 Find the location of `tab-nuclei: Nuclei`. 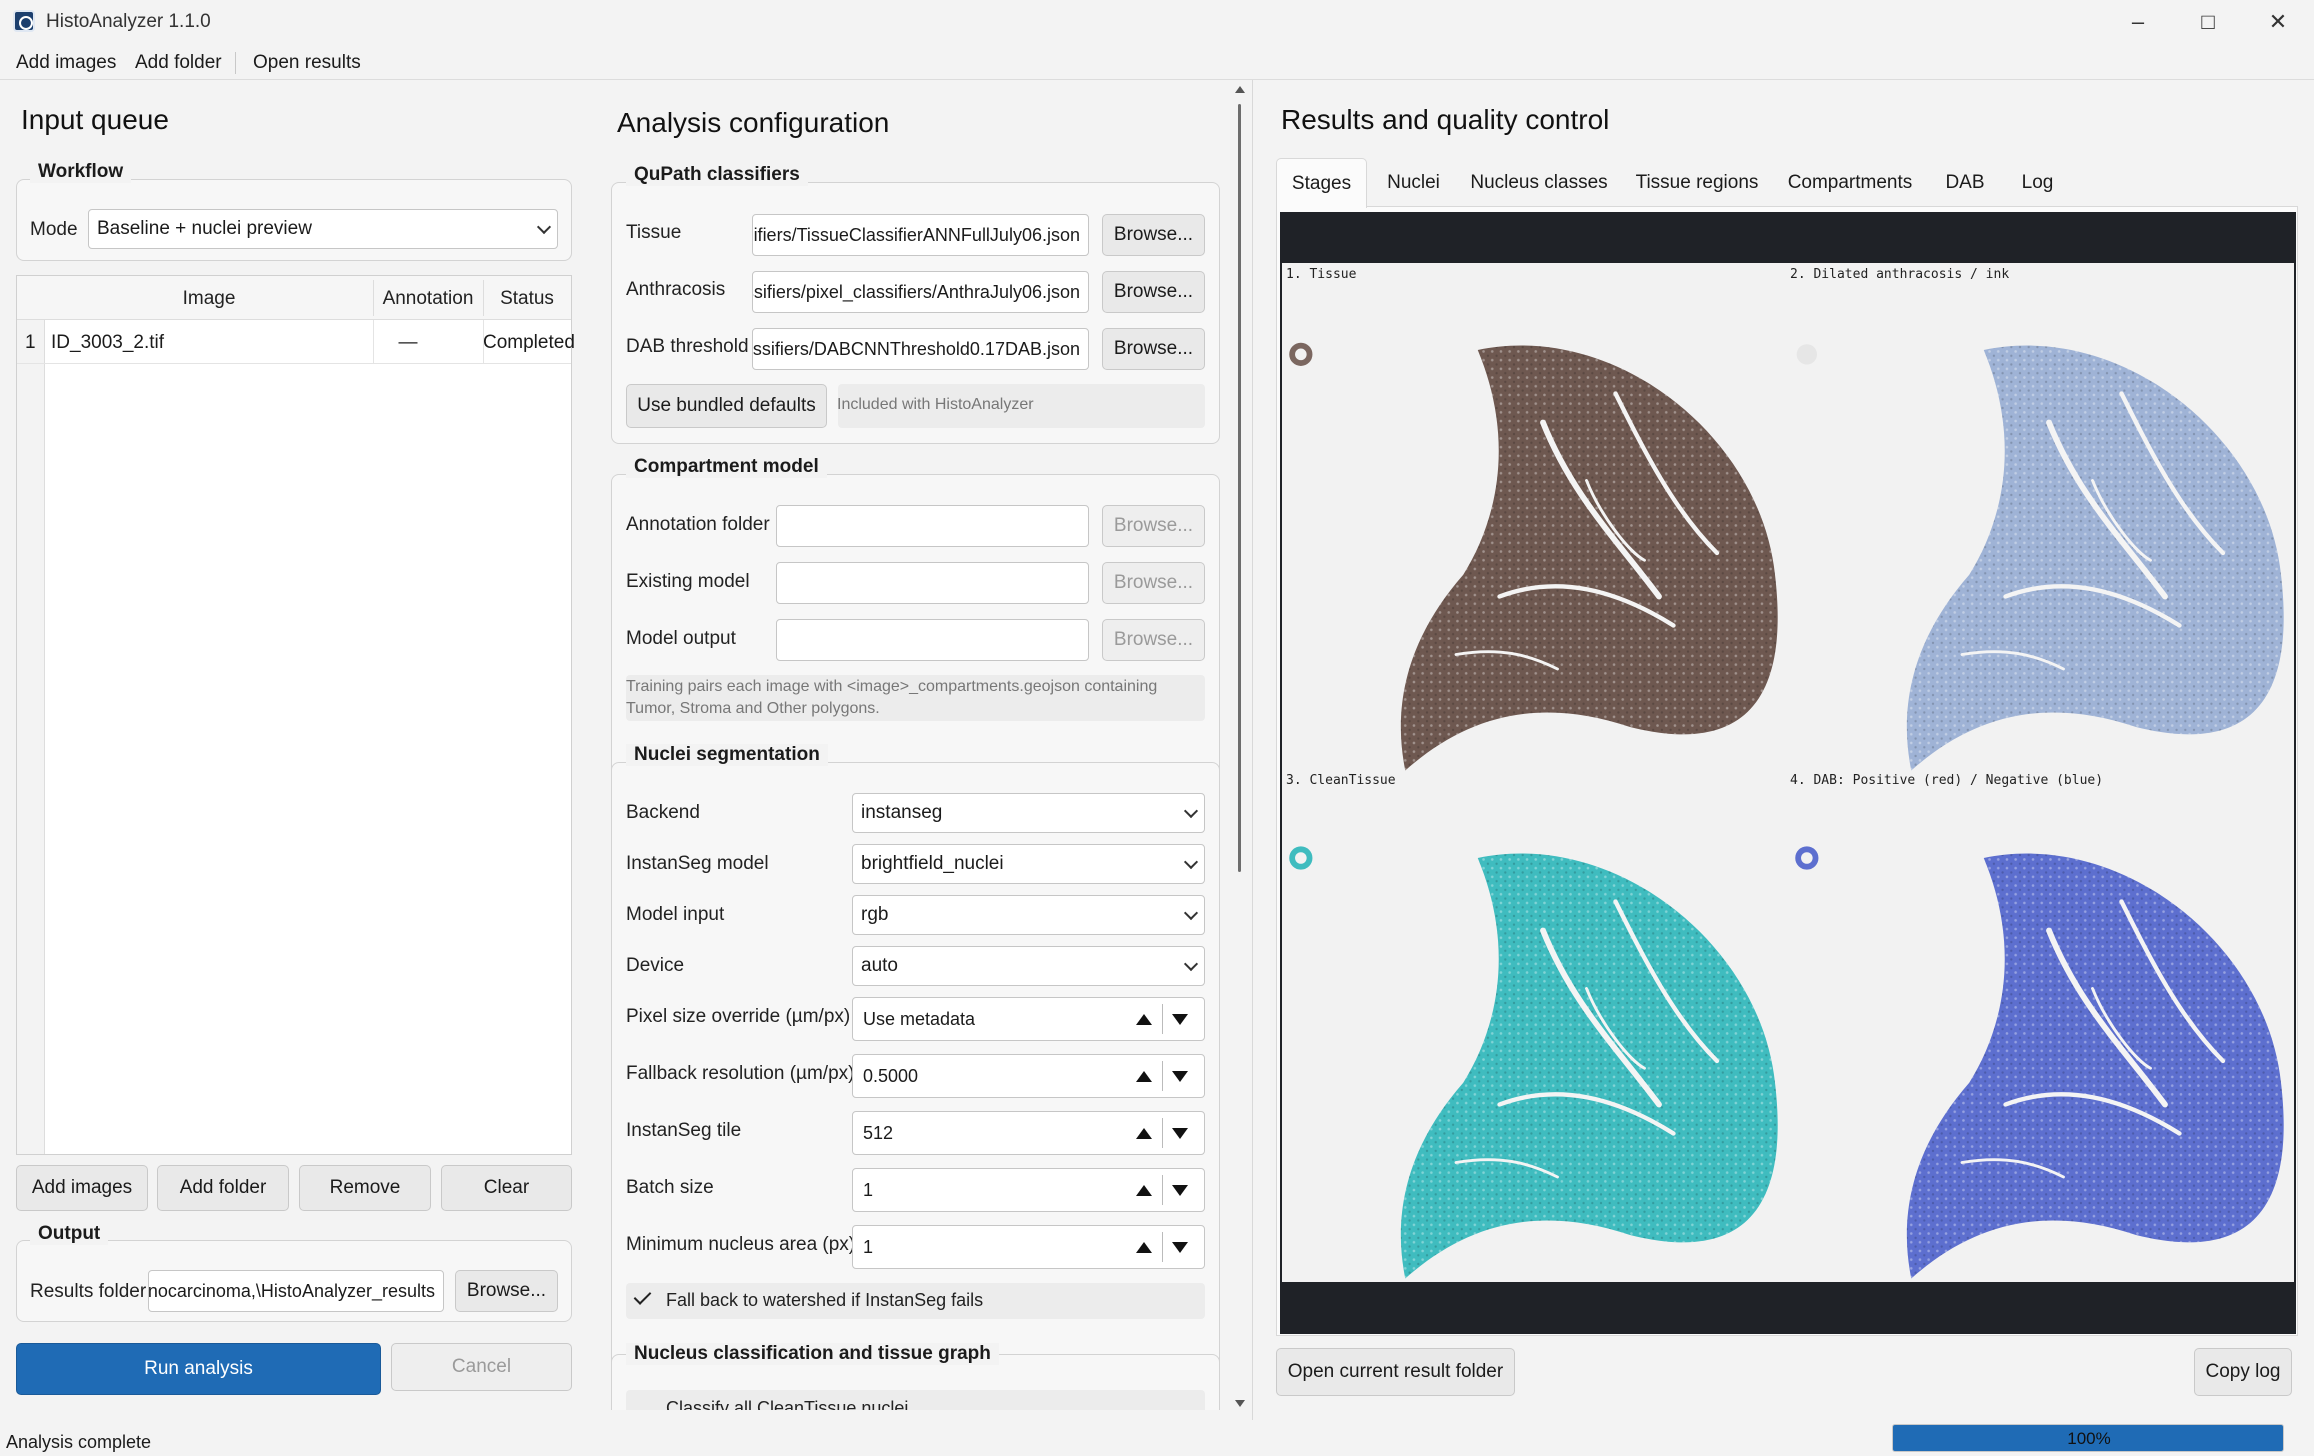

tab-nuclei: Nuclei is located at coordinates (1413, 182).